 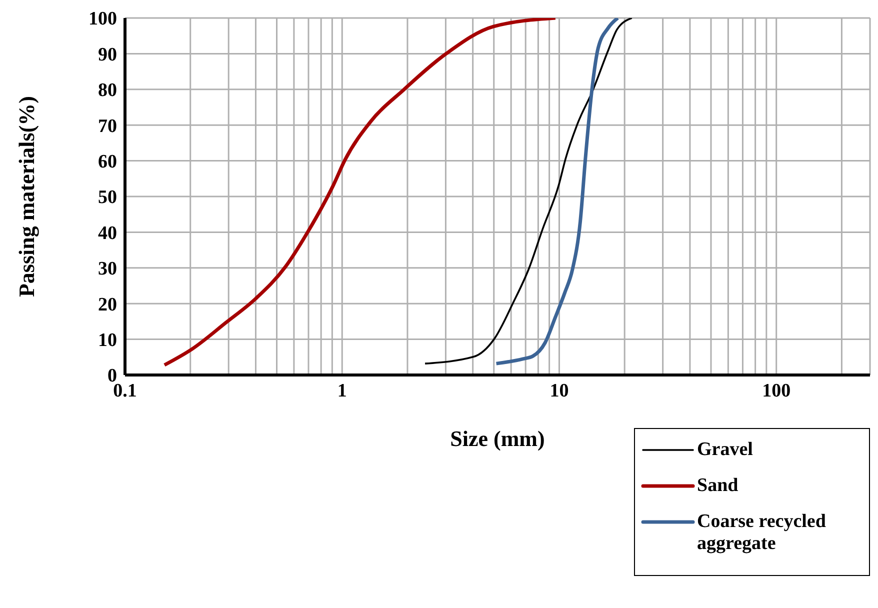 What do you see at coordinates (559, 391) in the screenshot?
I see `x-tick-label: 10` at bounding box center [559, 391].